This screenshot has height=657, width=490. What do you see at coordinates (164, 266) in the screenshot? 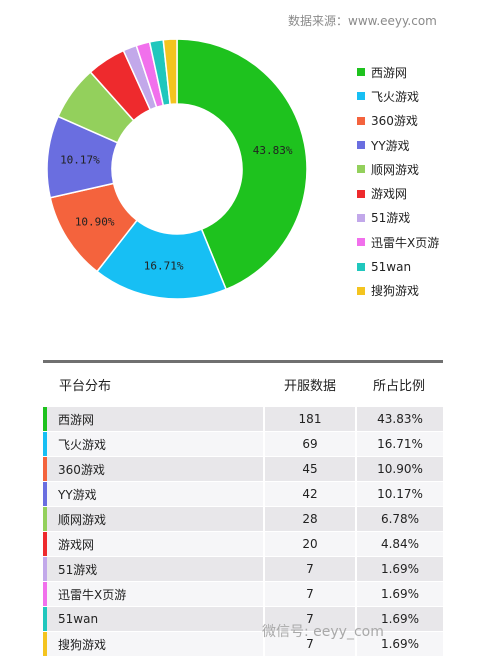
I see `slice-label-2: 16.71%` at bounding box center [164, 266].